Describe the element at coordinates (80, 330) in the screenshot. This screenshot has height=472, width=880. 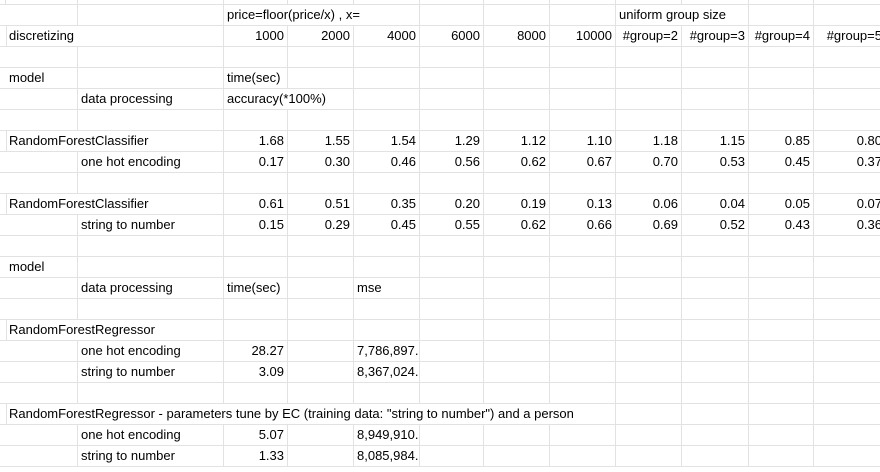
I see `regressor-model-name: RandomForestRegressor` at that location.